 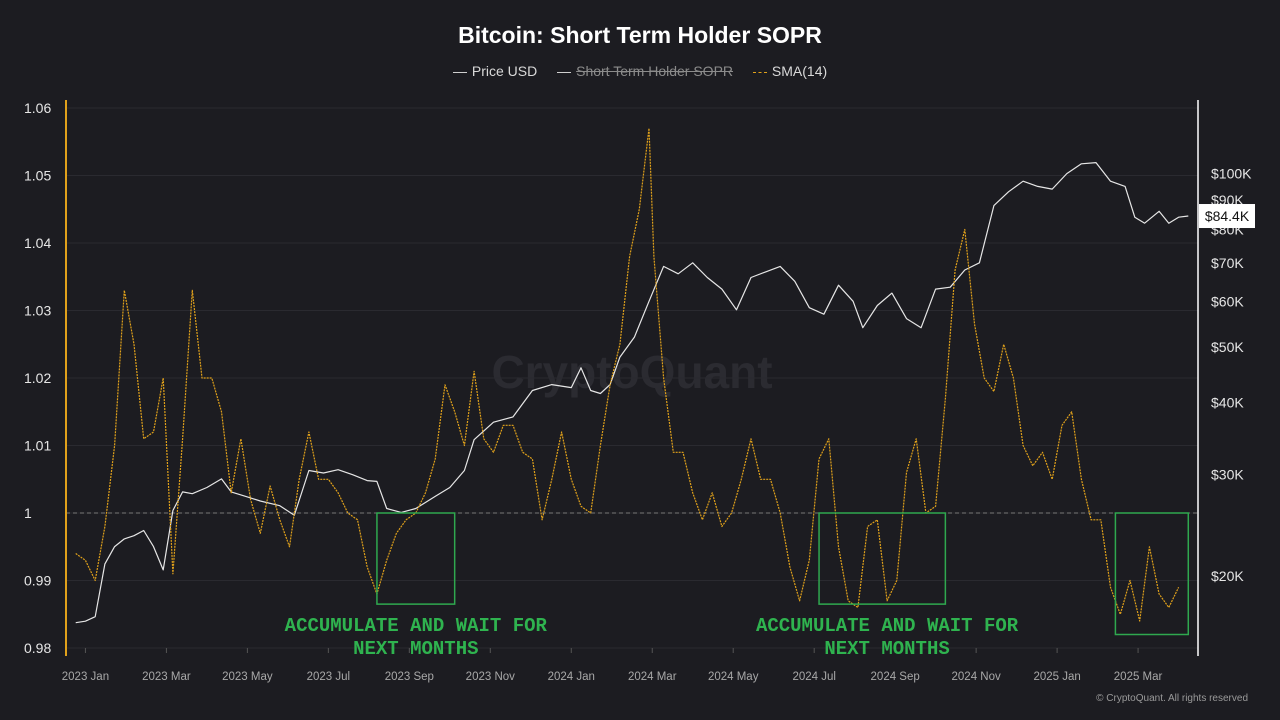 I want to click on y-right-tick-label: $60K, so click(x=1227, y=301).